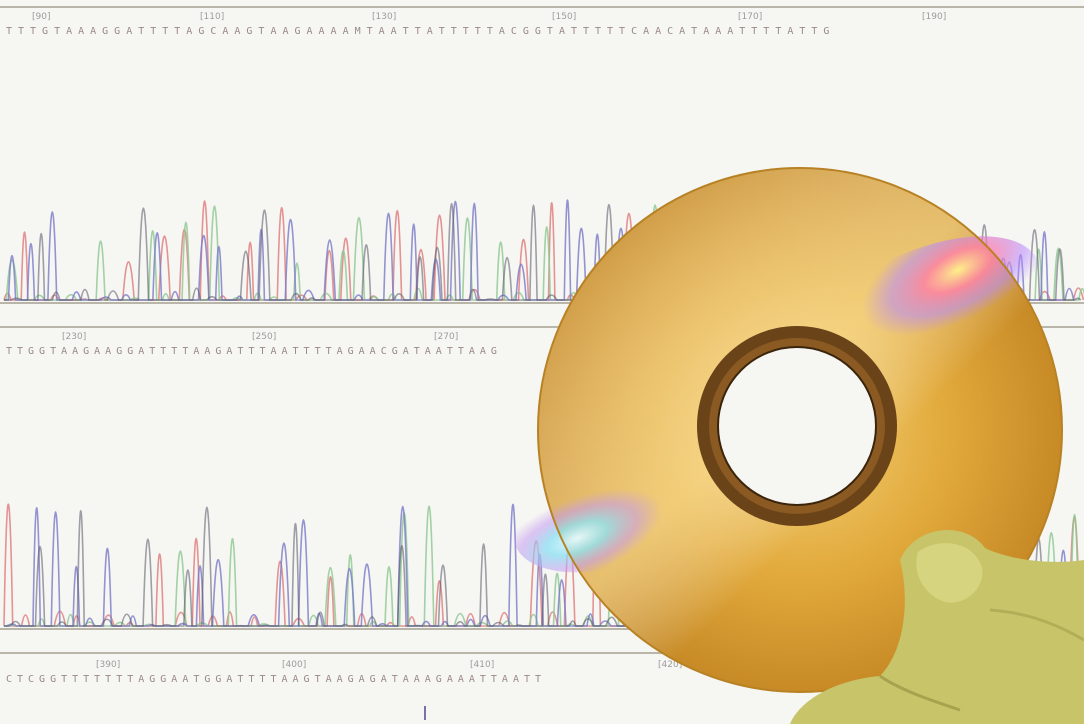 The height and width of the screenshot is (724, 1084). Describe the element at coordinates (937, 626) in the screenshot. I see `glove-hand` at that location.